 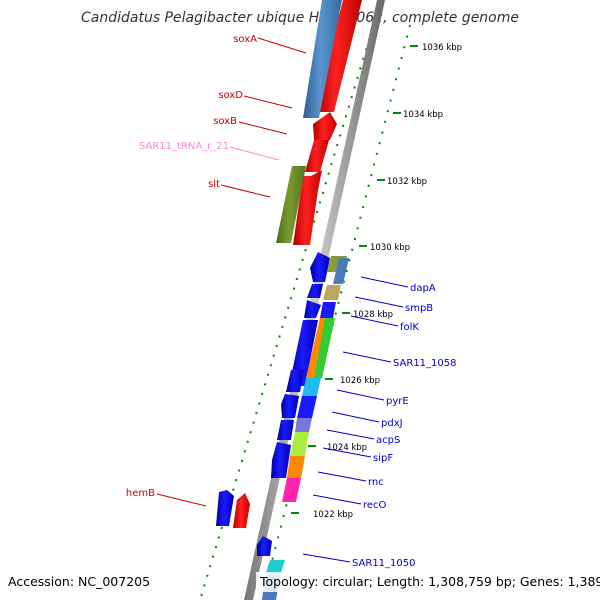 What do you see at coordinates (328, 310) in the screenshot?
I see `gene-block-blue` at bounding box center [328, 310].